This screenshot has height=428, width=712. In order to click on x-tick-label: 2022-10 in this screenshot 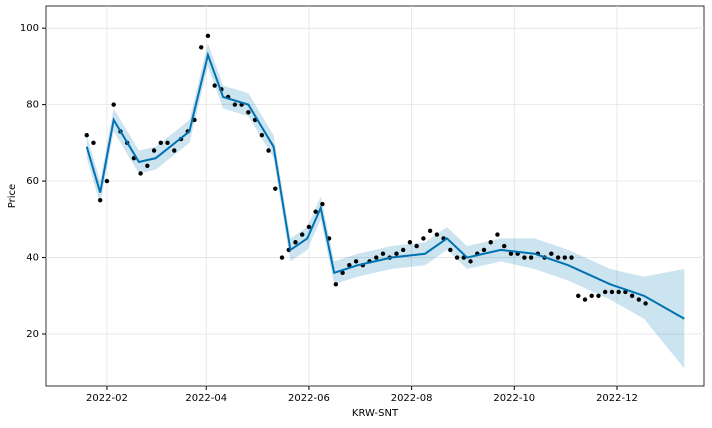, I will do `click(514, 398)`.